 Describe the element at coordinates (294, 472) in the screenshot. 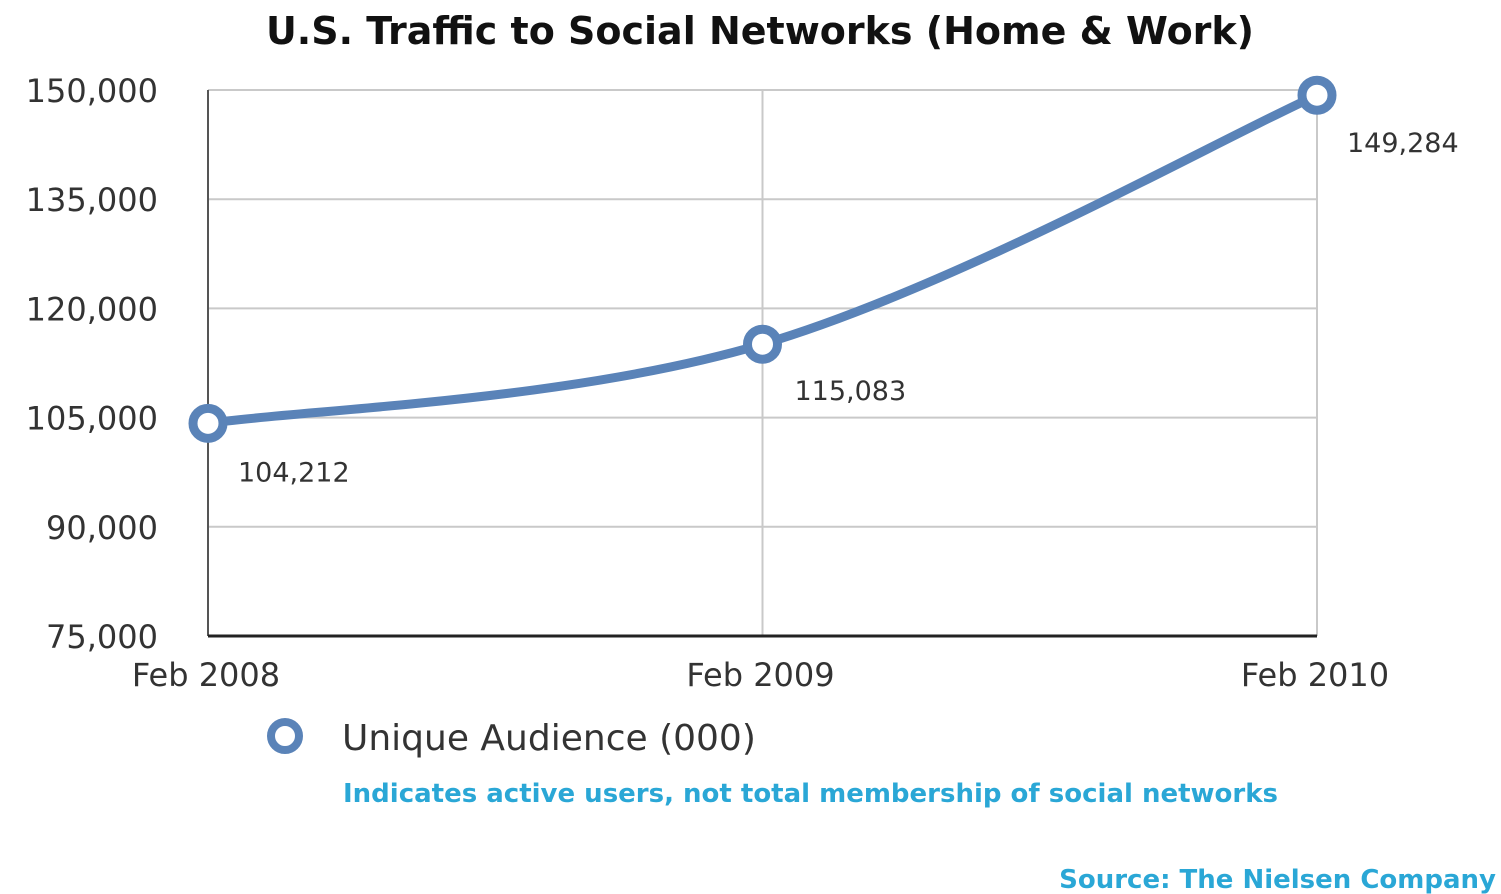

I see `data-label: 104,212` at that location.